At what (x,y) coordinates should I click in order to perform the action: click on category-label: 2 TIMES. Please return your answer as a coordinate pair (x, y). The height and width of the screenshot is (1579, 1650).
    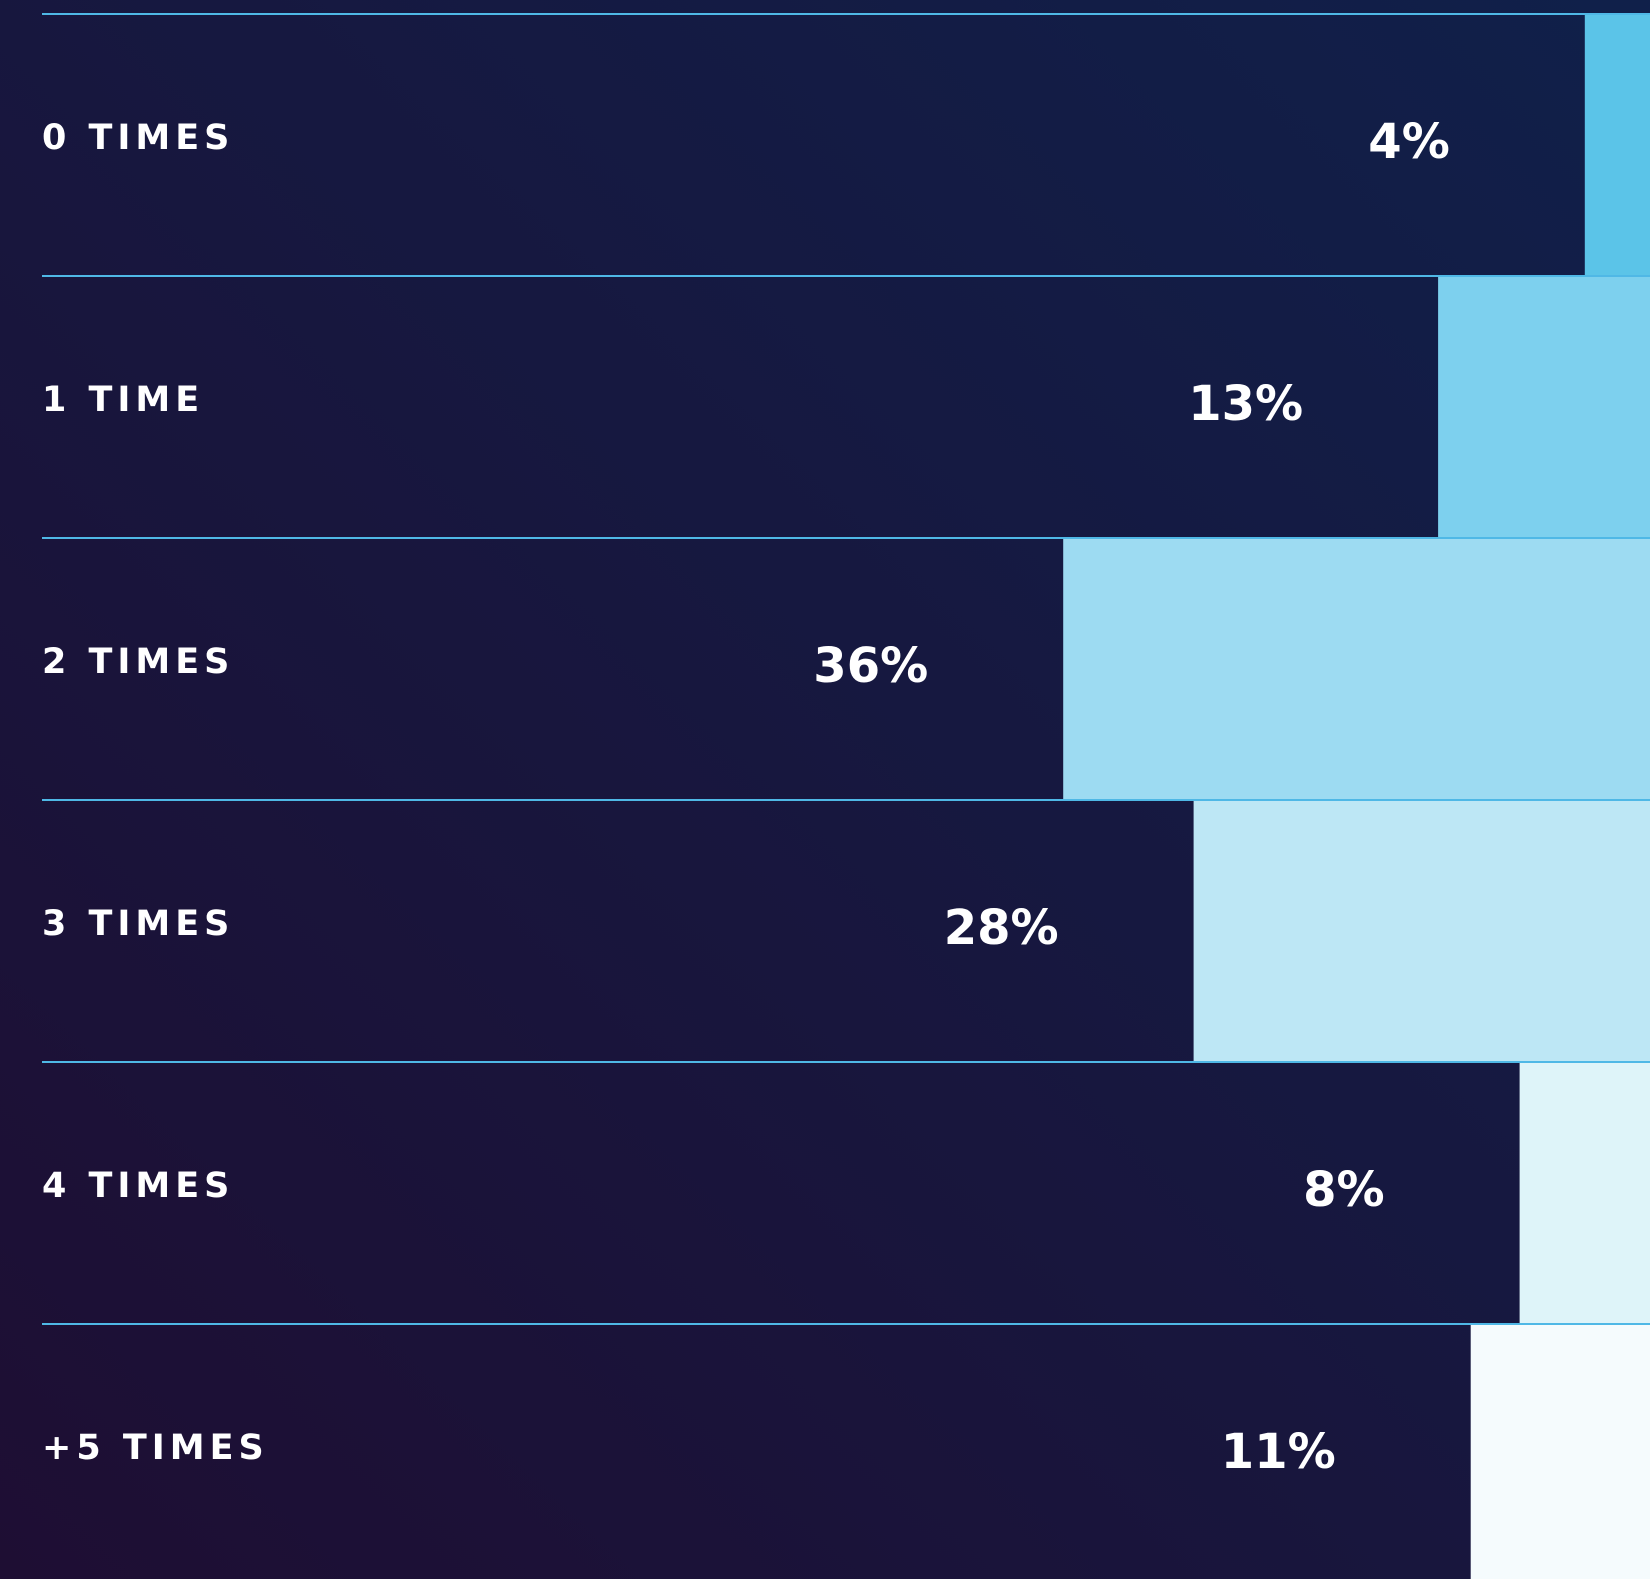
    Looking at the image, I should click on (138, 662).